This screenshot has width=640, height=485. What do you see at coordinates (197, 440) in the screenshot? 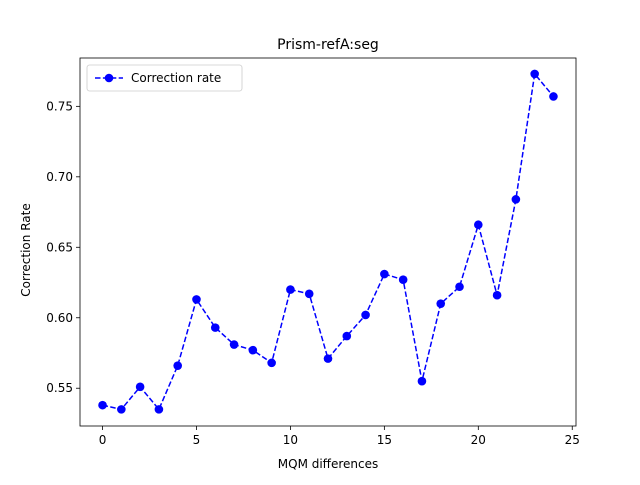
I see `x-tick-label: 5` at bounding box center [197, 440].